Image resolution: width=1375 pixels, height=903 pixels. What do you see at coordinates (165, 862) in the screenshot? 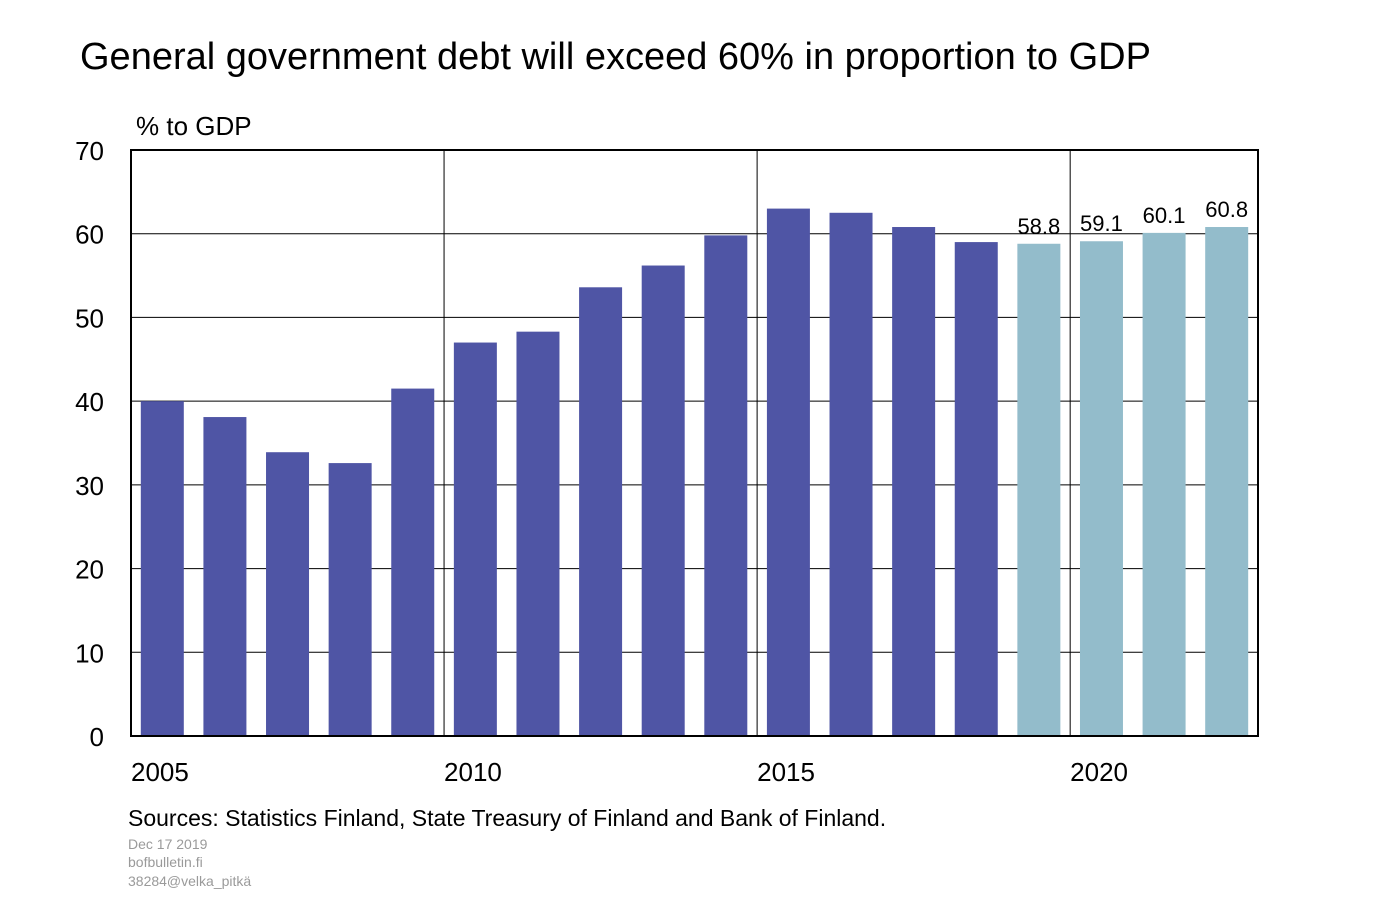
I see `site-name: bofbulletin.fi` at bounding box center [165, 862].